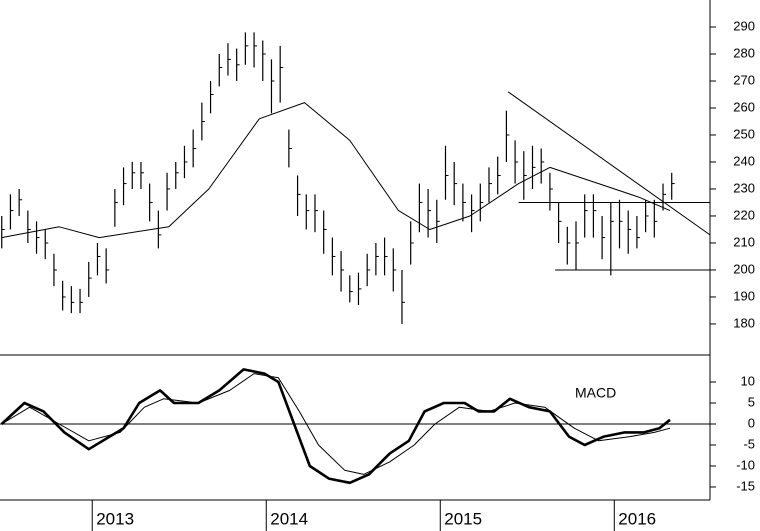  I want to click on y-tick-label: 0, so click(751, 422).